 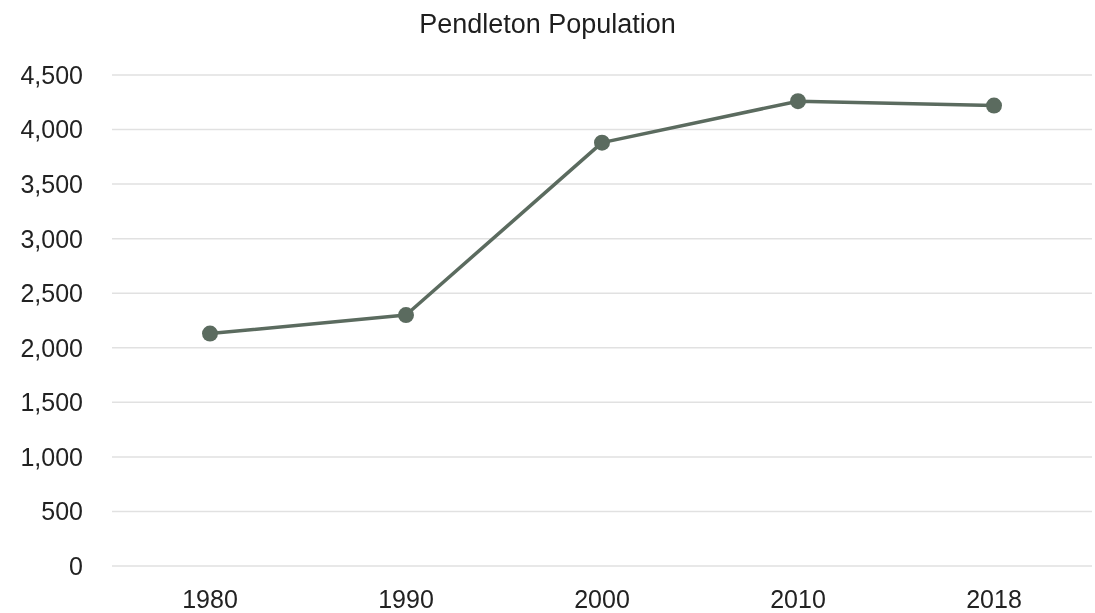 What do you see at coordinates (51, 238) in the screenshot?
I see `y-tick-label: 3,000` at bounding box center [51, 238].